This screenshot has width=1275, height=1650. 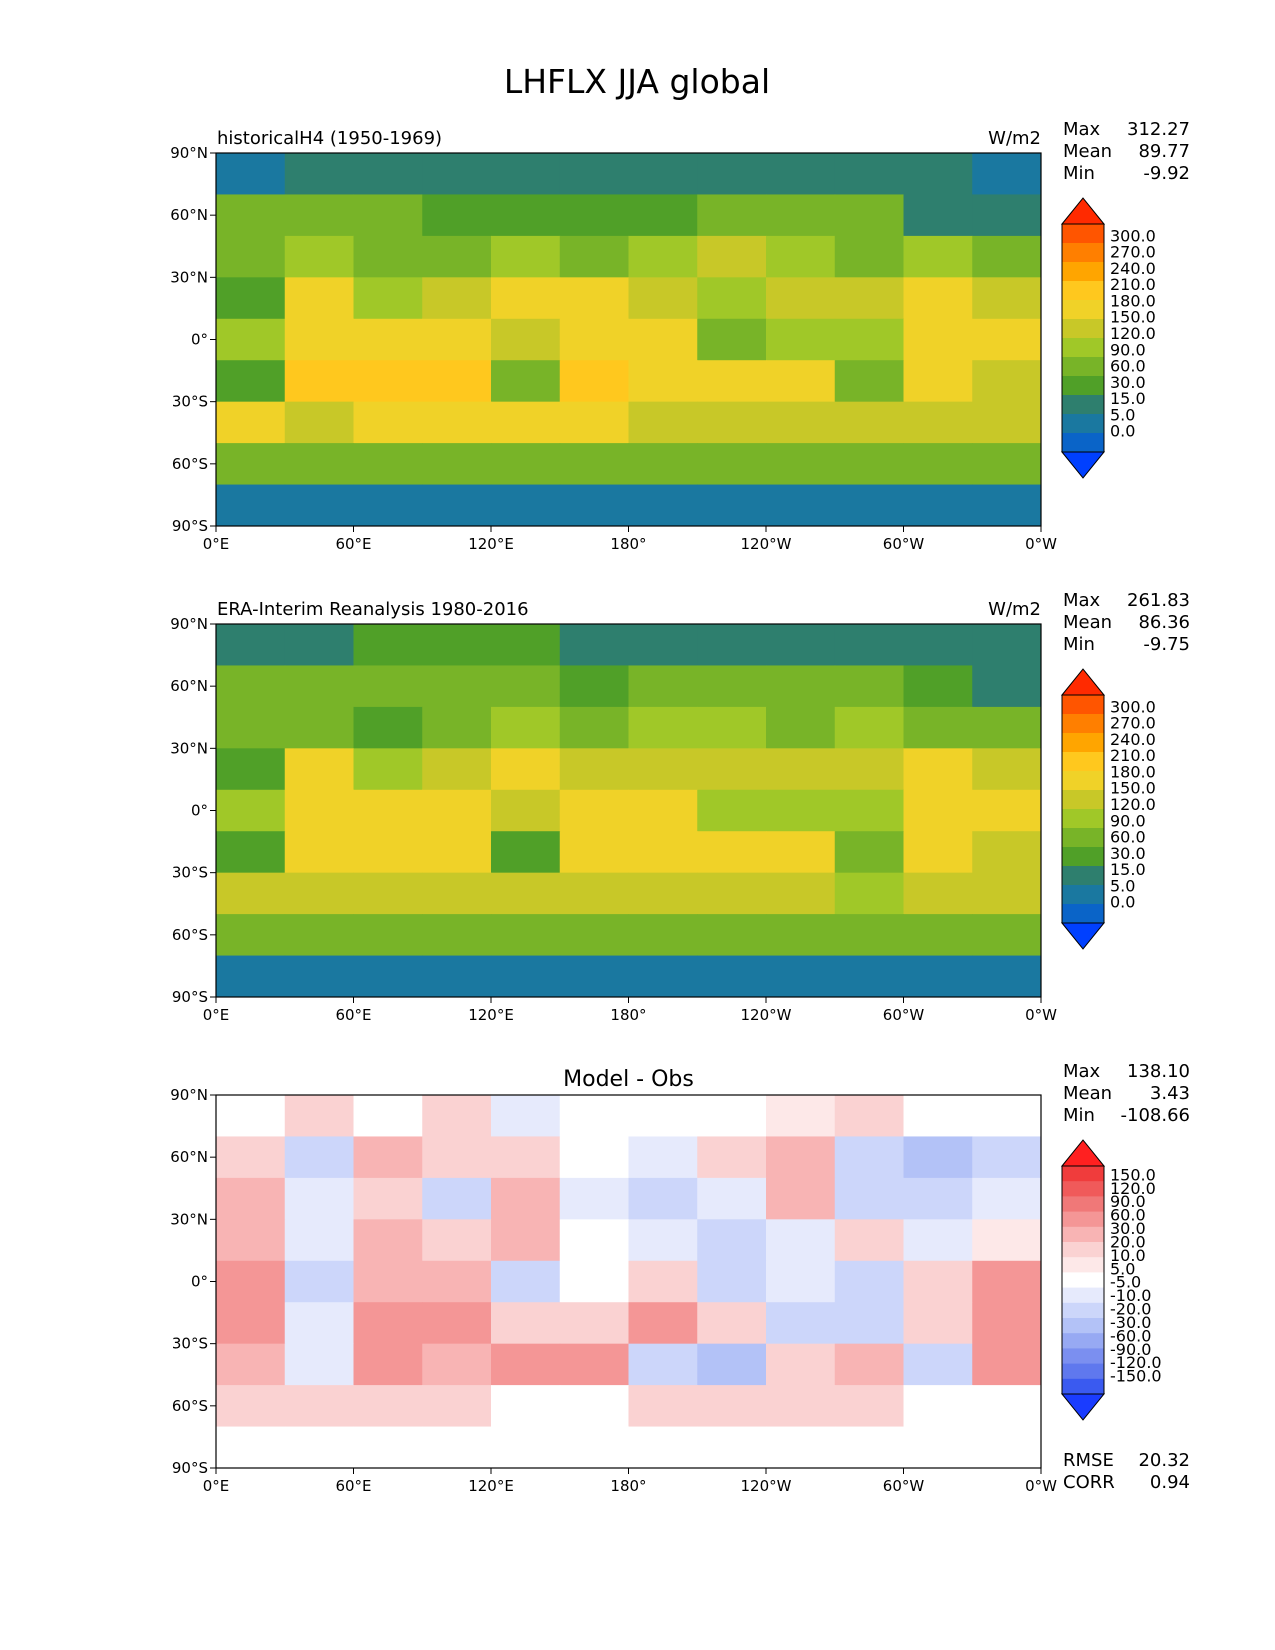 What do you see at coordinates (629, 340) in the screenshot?
I see `map-field` at bounding box center [629, 340].